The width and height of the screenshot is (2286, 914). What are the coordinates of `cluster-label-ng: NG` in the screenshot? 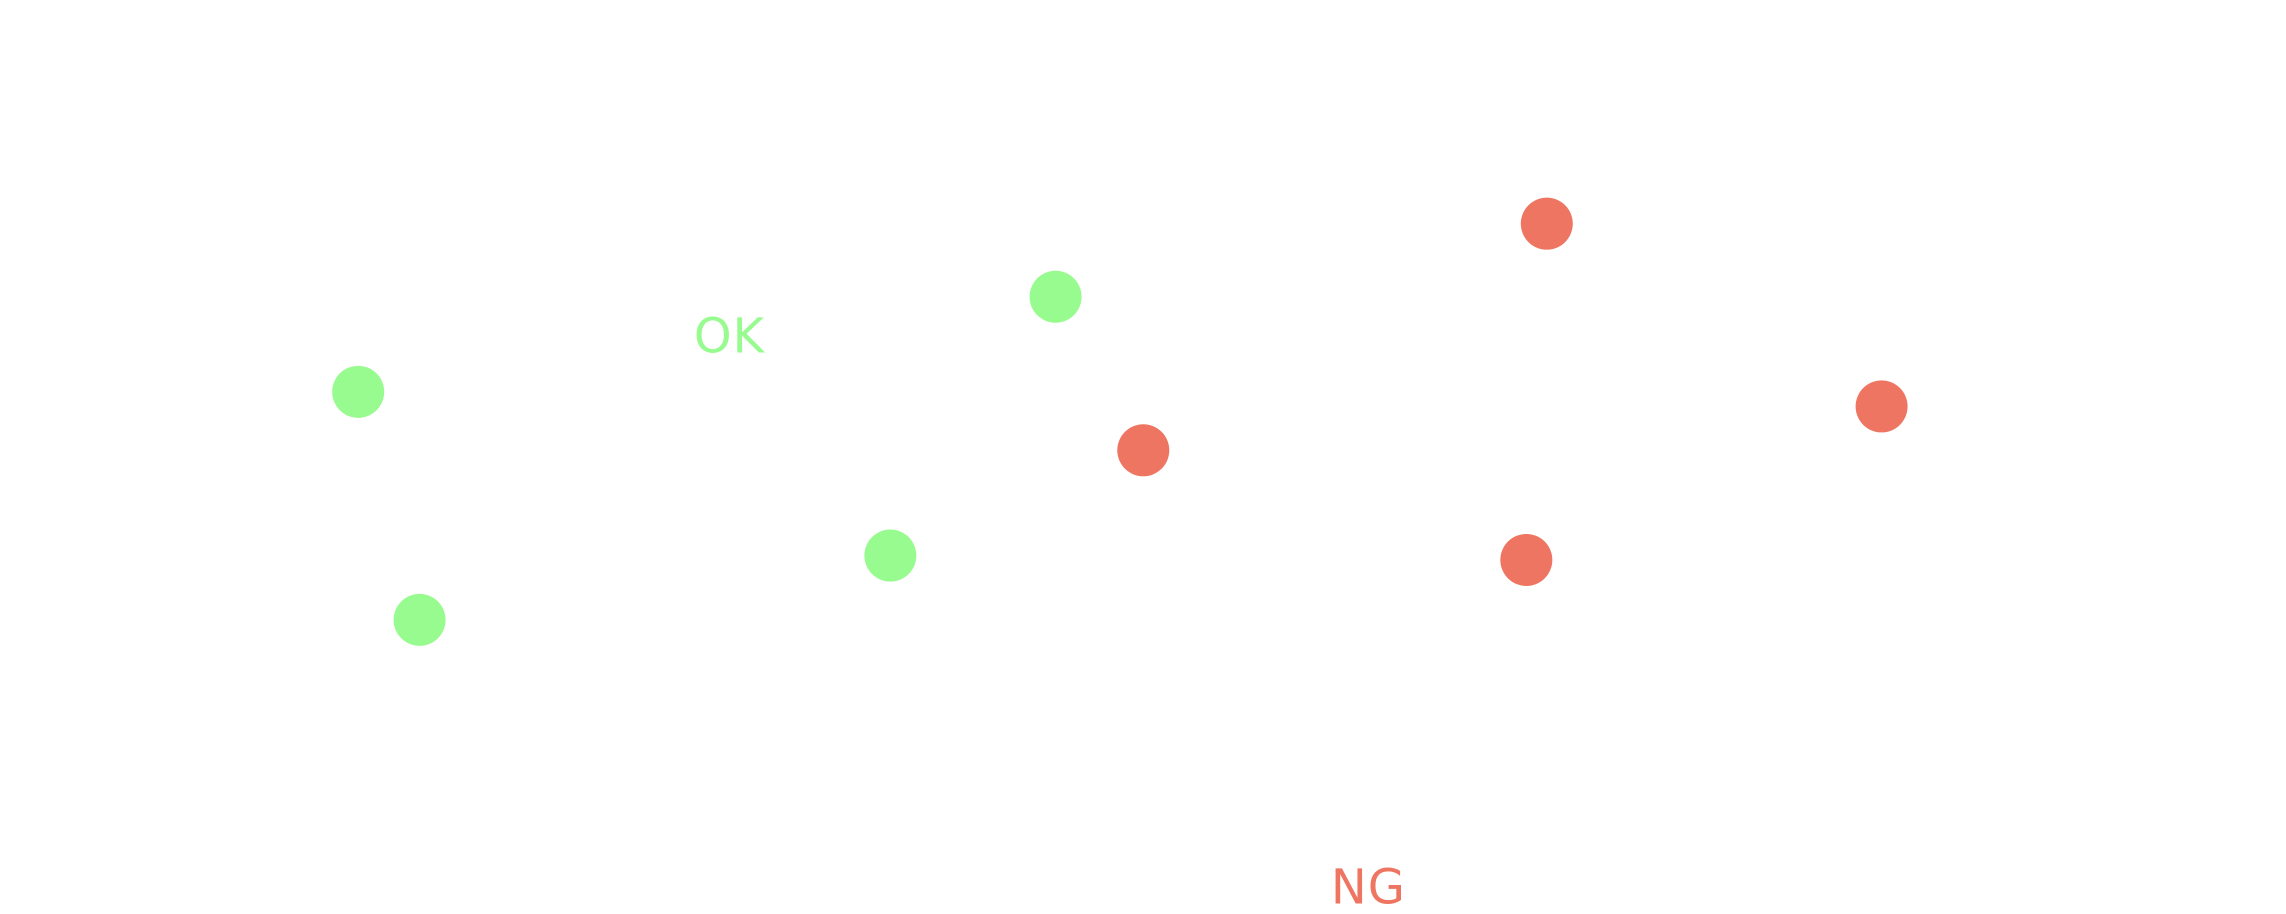 It's located at (1368, 886).